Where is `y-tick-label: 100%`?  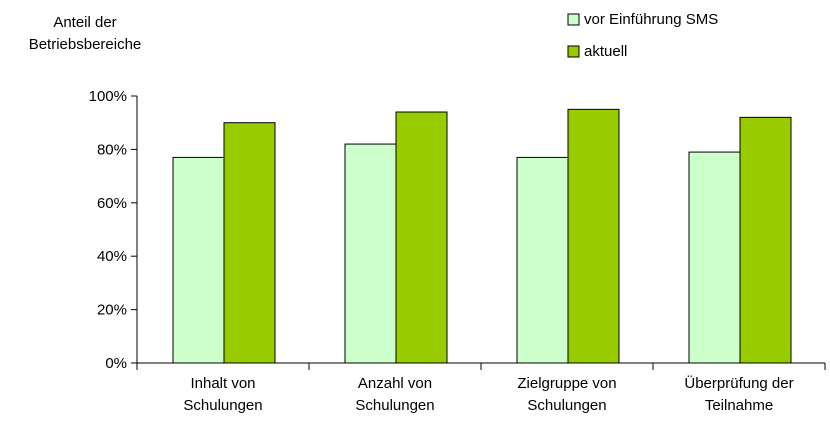 y-tick-label: 100% is located at coordinates (108, 96).